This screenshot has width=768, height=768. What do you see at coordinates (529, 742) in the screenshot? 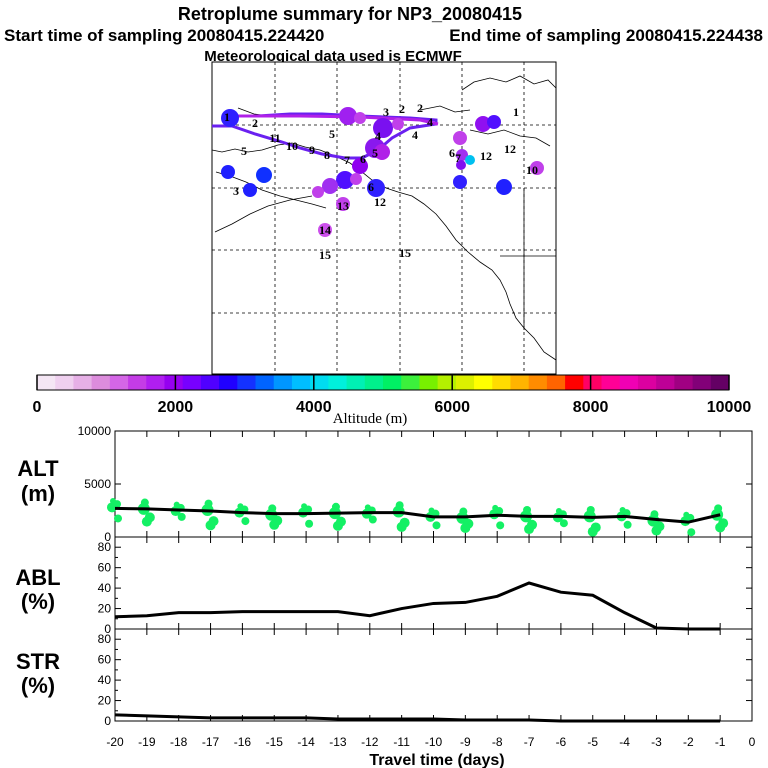
I see `x-tick-label: -7` at bounding box center [529, 742].